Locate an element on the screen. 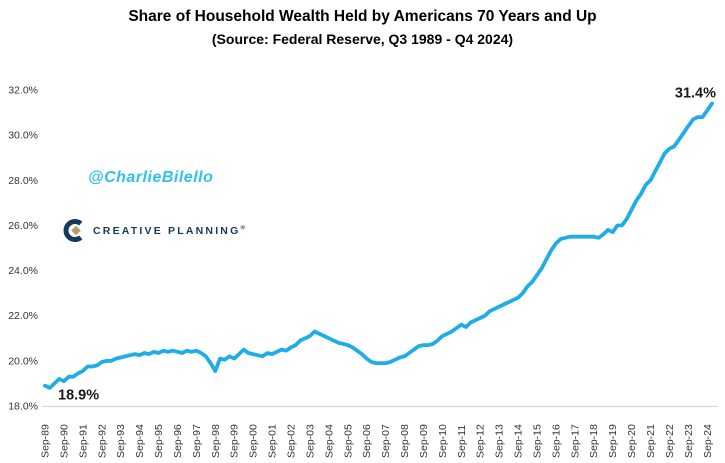 Image resolution: width=725 pixels, height=463 pixels. x-tick-label: Sep-93 is located at coordinates (121, 441).